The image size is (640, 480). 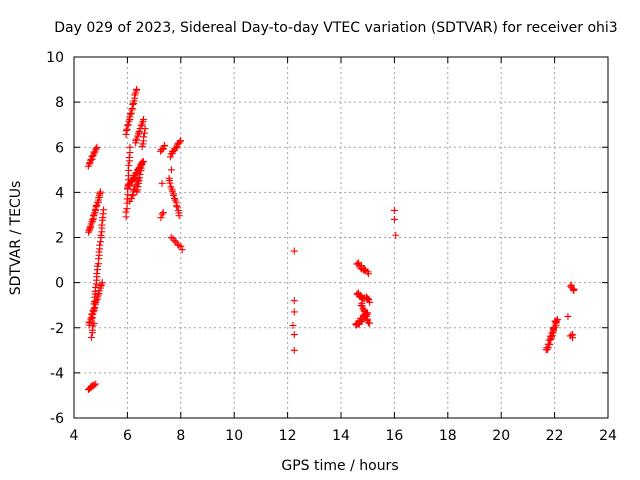 What do you see at coordinates (341, 436) in the screenshot?
I see `x-tick-label: 14` at bounding box center [341, 436].